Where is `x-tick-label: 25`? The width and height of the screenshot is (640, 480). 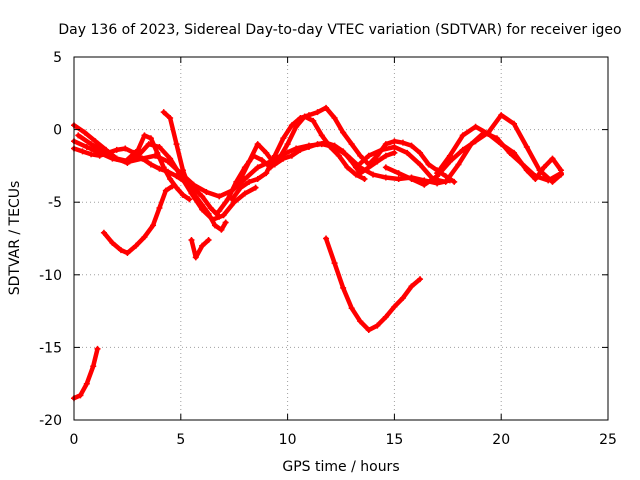 x-tick-label: 25 is located at coordinates (608, 440).